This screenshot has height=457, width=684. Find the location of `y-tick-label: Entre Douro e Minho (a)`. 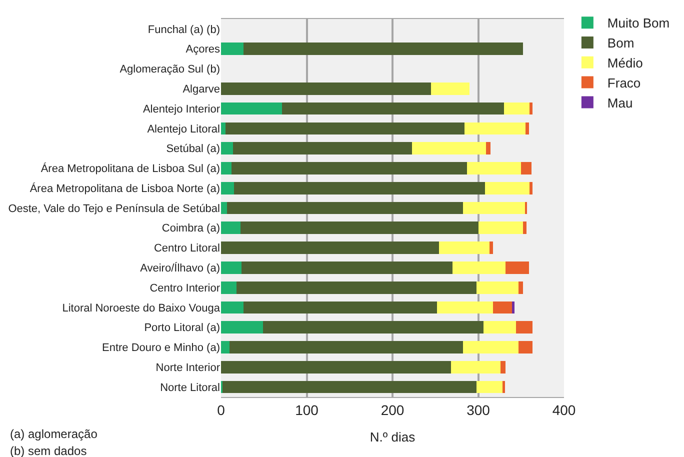

y-tick-label: Entre Douro e Minho (a) is located at coordinates (161, 348).